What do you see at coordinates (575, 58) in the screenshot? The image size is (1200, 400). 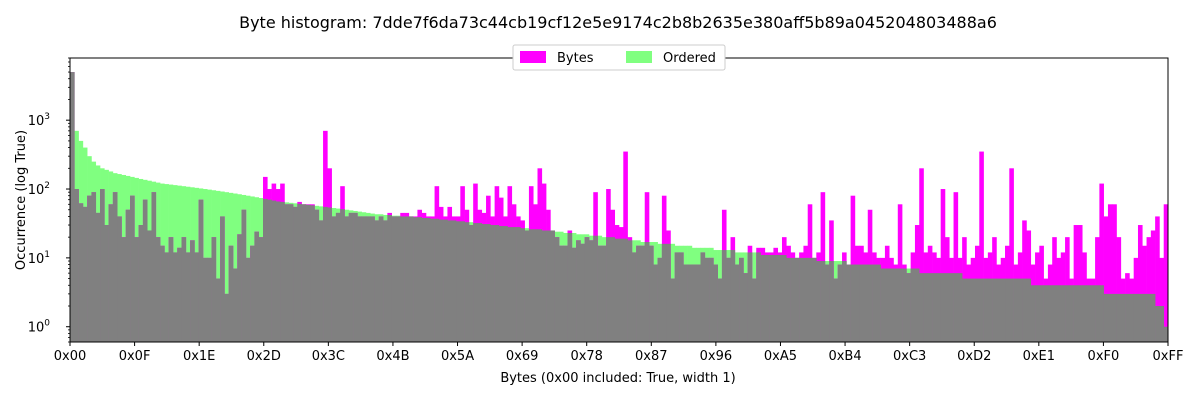 I see `legend-label-bytes: Bytes` at bounding box center [575, 58].